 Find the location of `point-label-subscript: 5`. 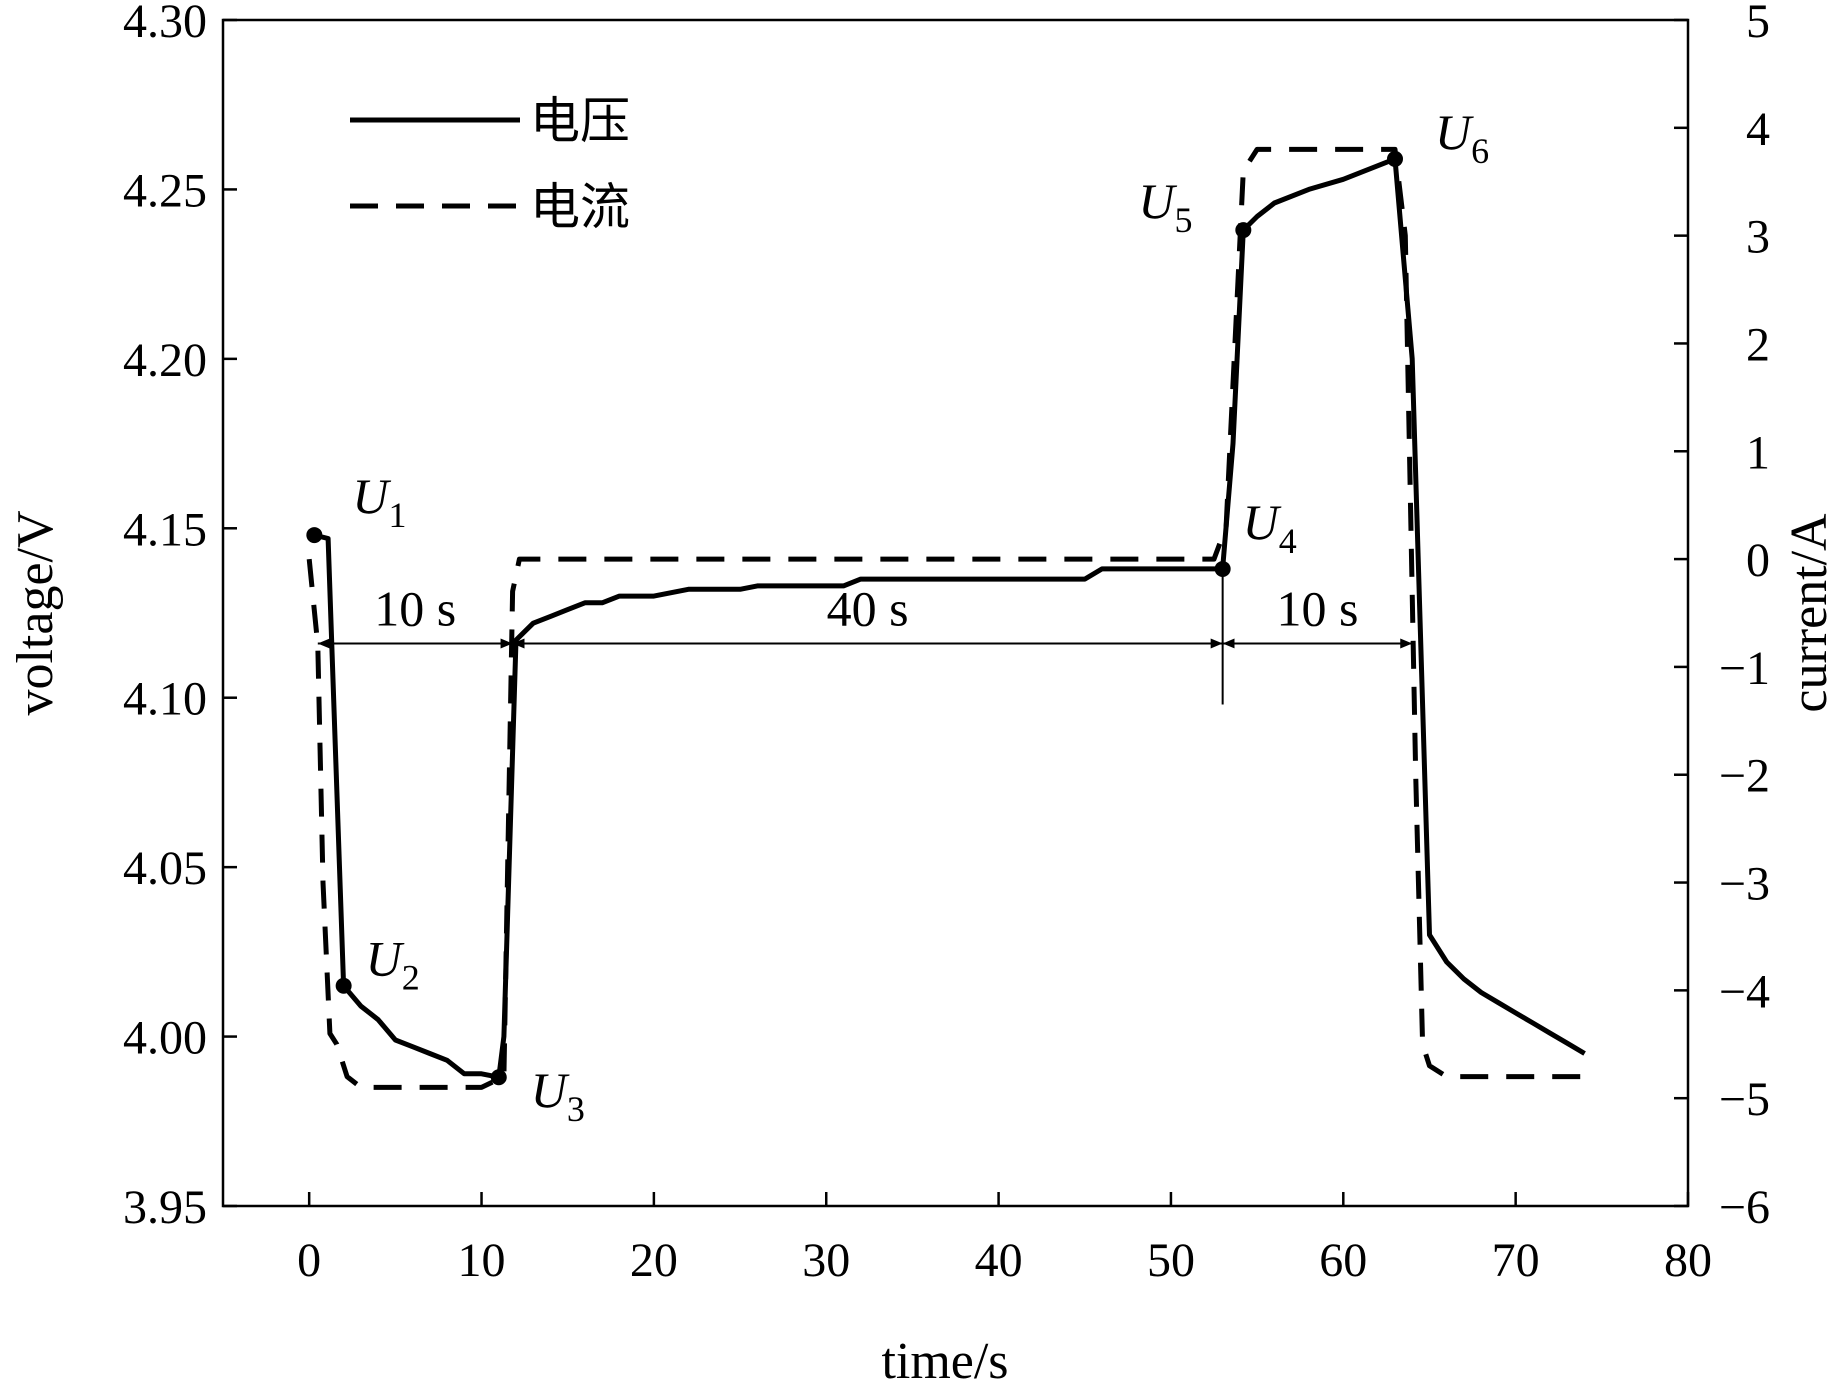

point-label-subscript: 5 is located at coordinates (1183, 220).